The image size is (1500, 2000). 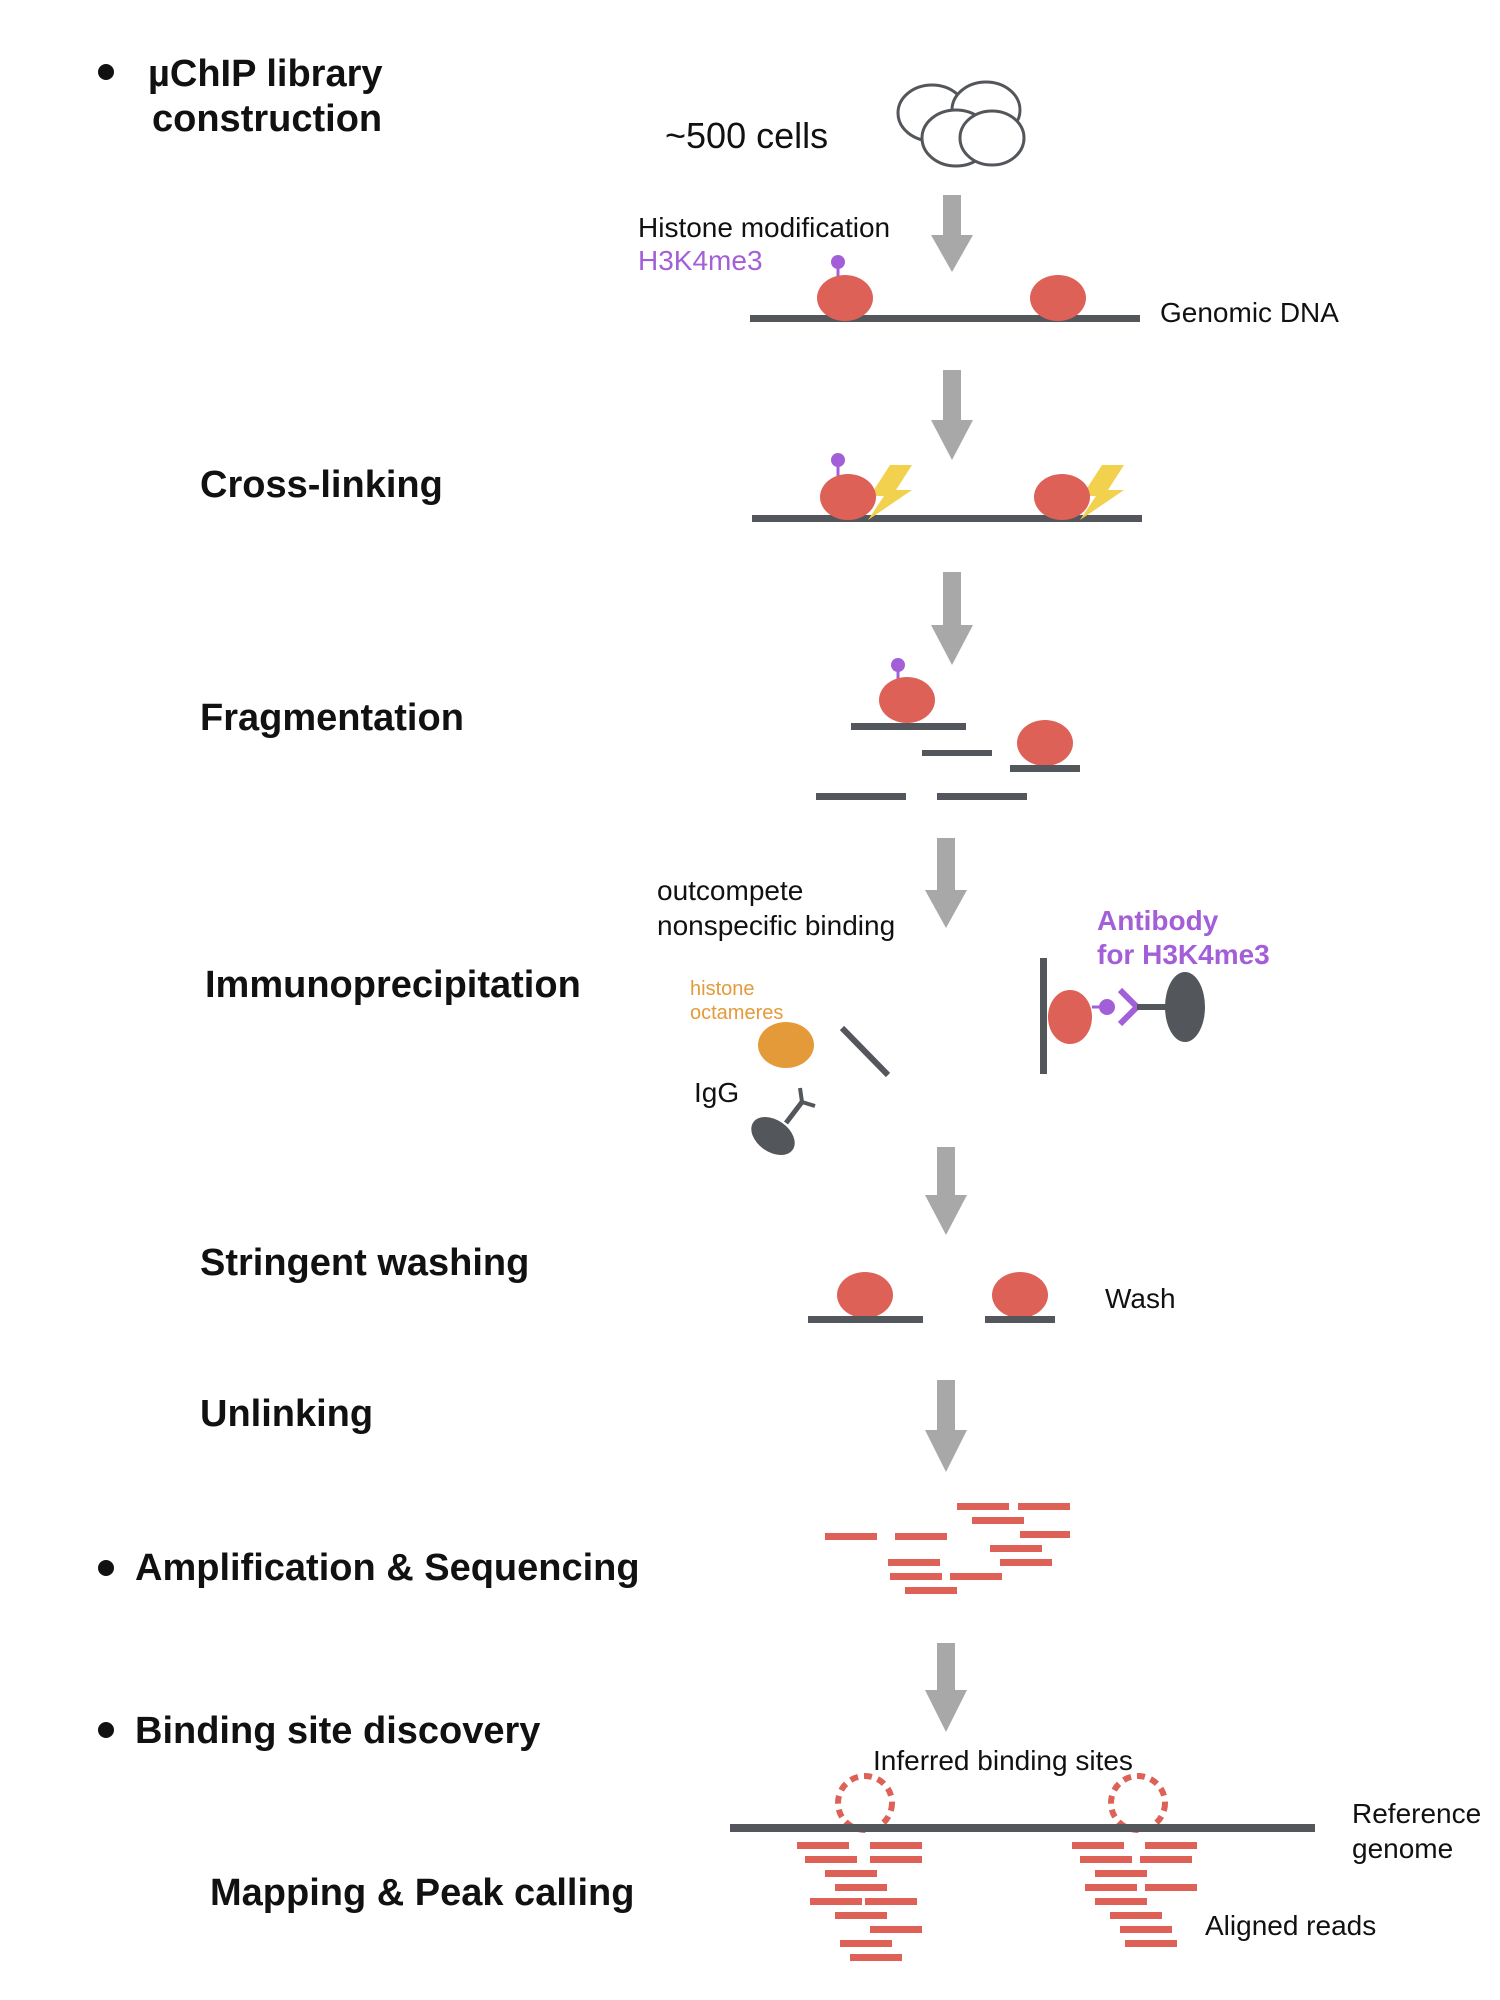 I want to click on aligned-reads-label: Aligned reads, so click(x=1290, y=1925).